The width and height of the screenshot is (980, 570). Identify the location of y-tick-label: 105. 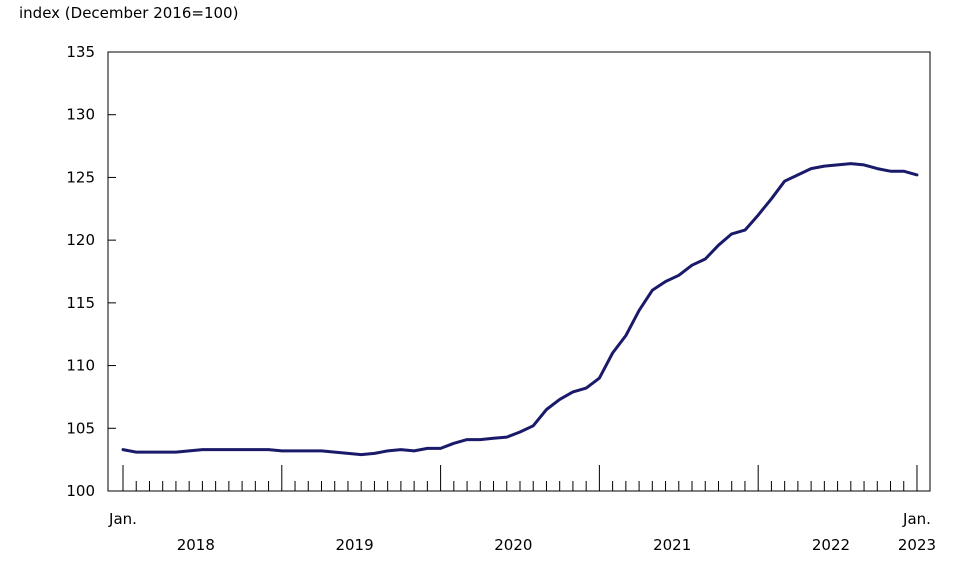
(80, 428).